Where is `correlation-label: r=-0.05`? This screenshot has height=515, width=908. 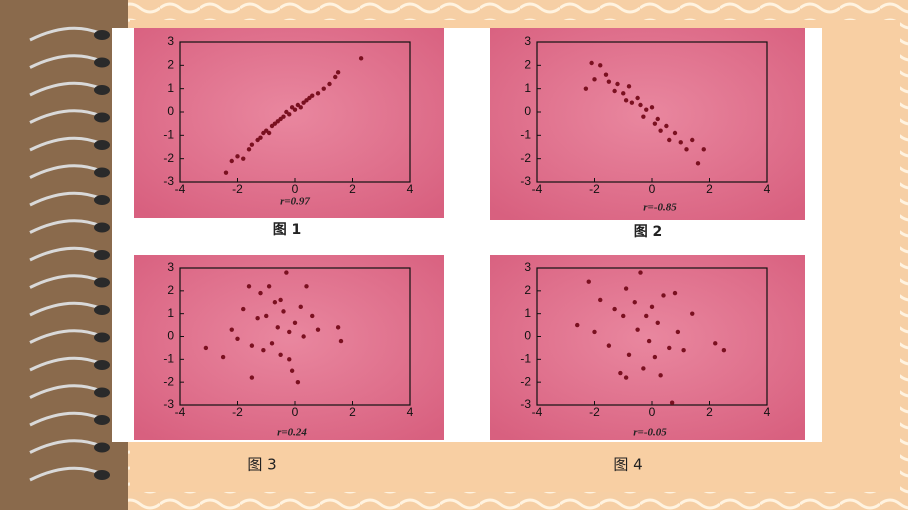 correlation-label: r=-0.05 is located at coordinates (650, 433).